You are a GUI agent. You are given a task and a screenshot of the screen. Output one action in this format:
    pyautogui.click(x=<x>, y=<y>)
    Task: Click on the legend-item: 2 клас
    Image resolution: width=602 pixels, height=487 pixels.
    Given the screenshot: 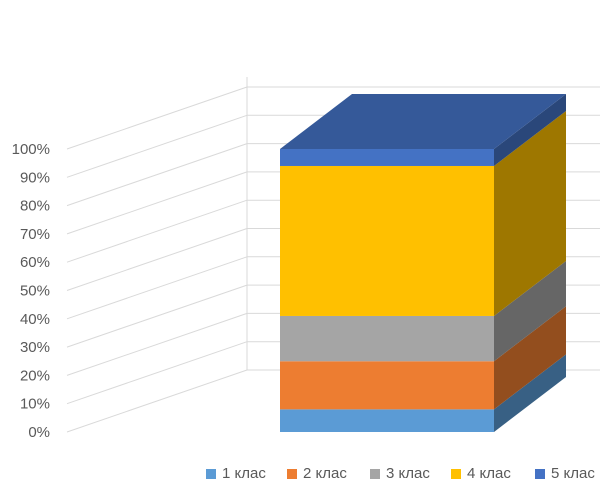 What is the action you would take?
    pyautogui.click(x=317, y=473)
    